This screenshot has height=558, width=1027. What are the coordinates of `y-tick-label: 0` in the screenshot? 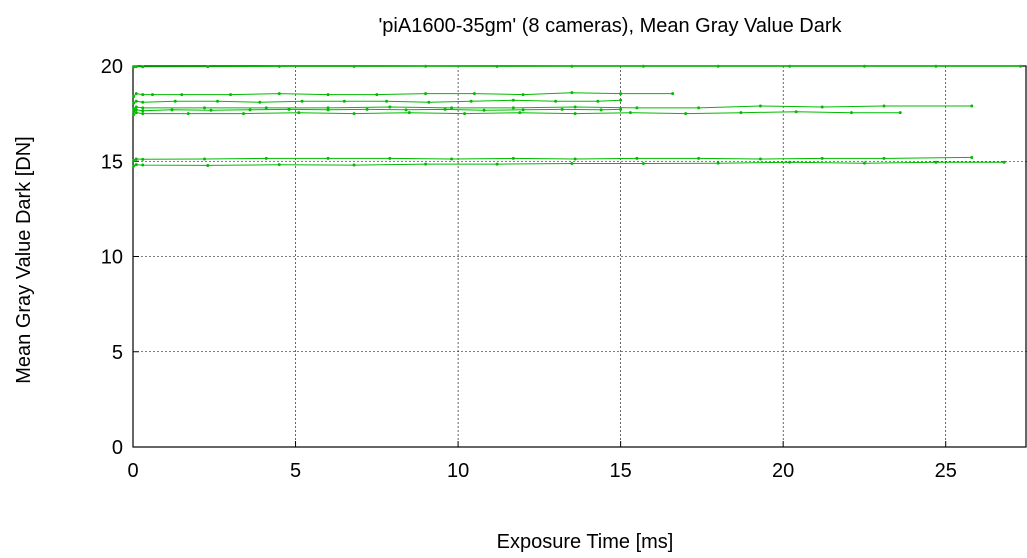 It's located at (117, 448).